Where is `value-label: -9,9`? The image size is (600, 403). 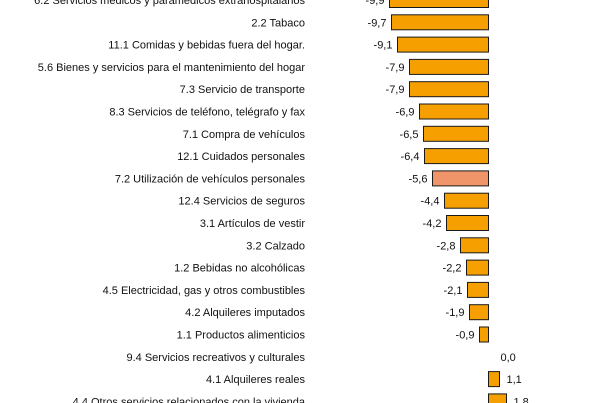 value-label: -9,9 is located at coordinates (375, 3).